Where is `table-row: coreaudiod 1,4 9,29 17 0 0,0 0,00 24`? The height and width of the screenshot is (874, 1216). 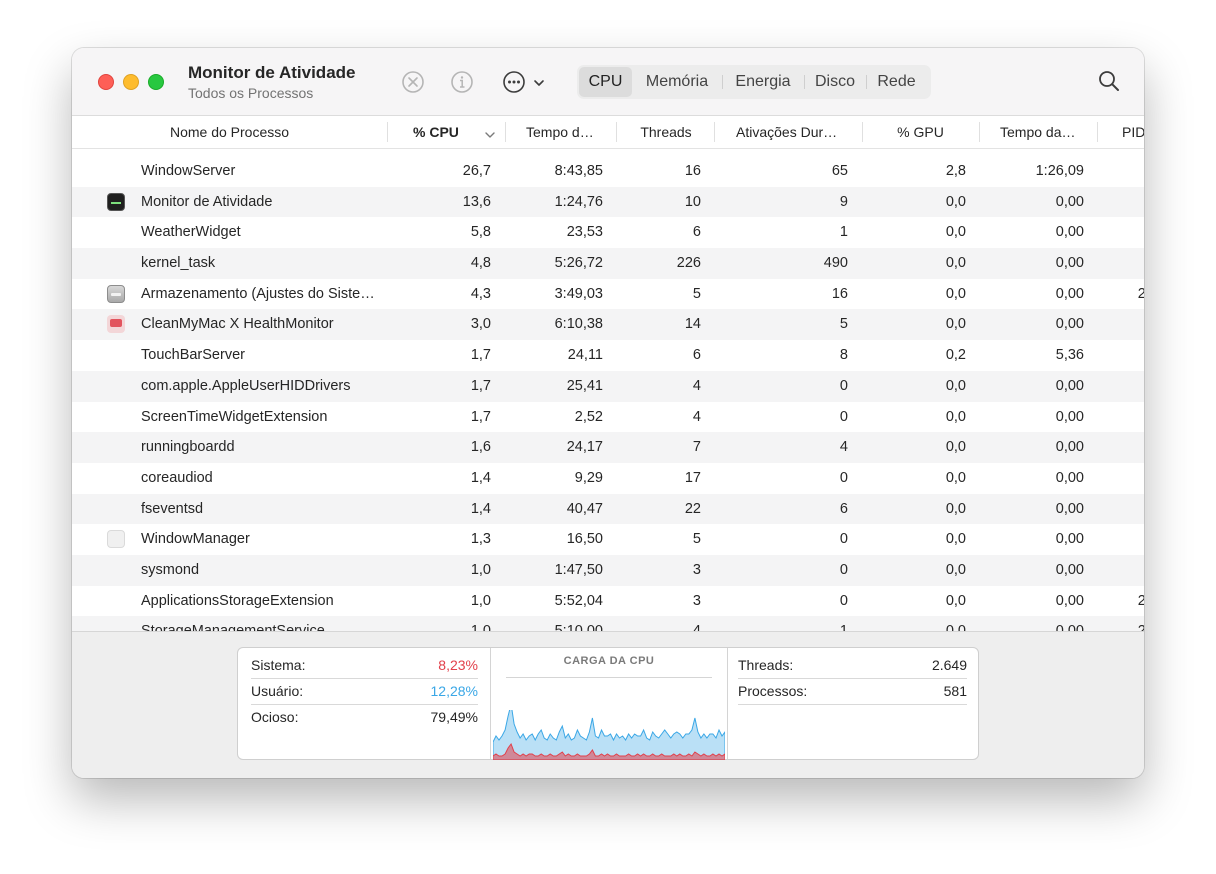 table-row: coreaudiod 1,4 9,29 17 0 0,0 0,00 24 is located at coordinates (608, 478).